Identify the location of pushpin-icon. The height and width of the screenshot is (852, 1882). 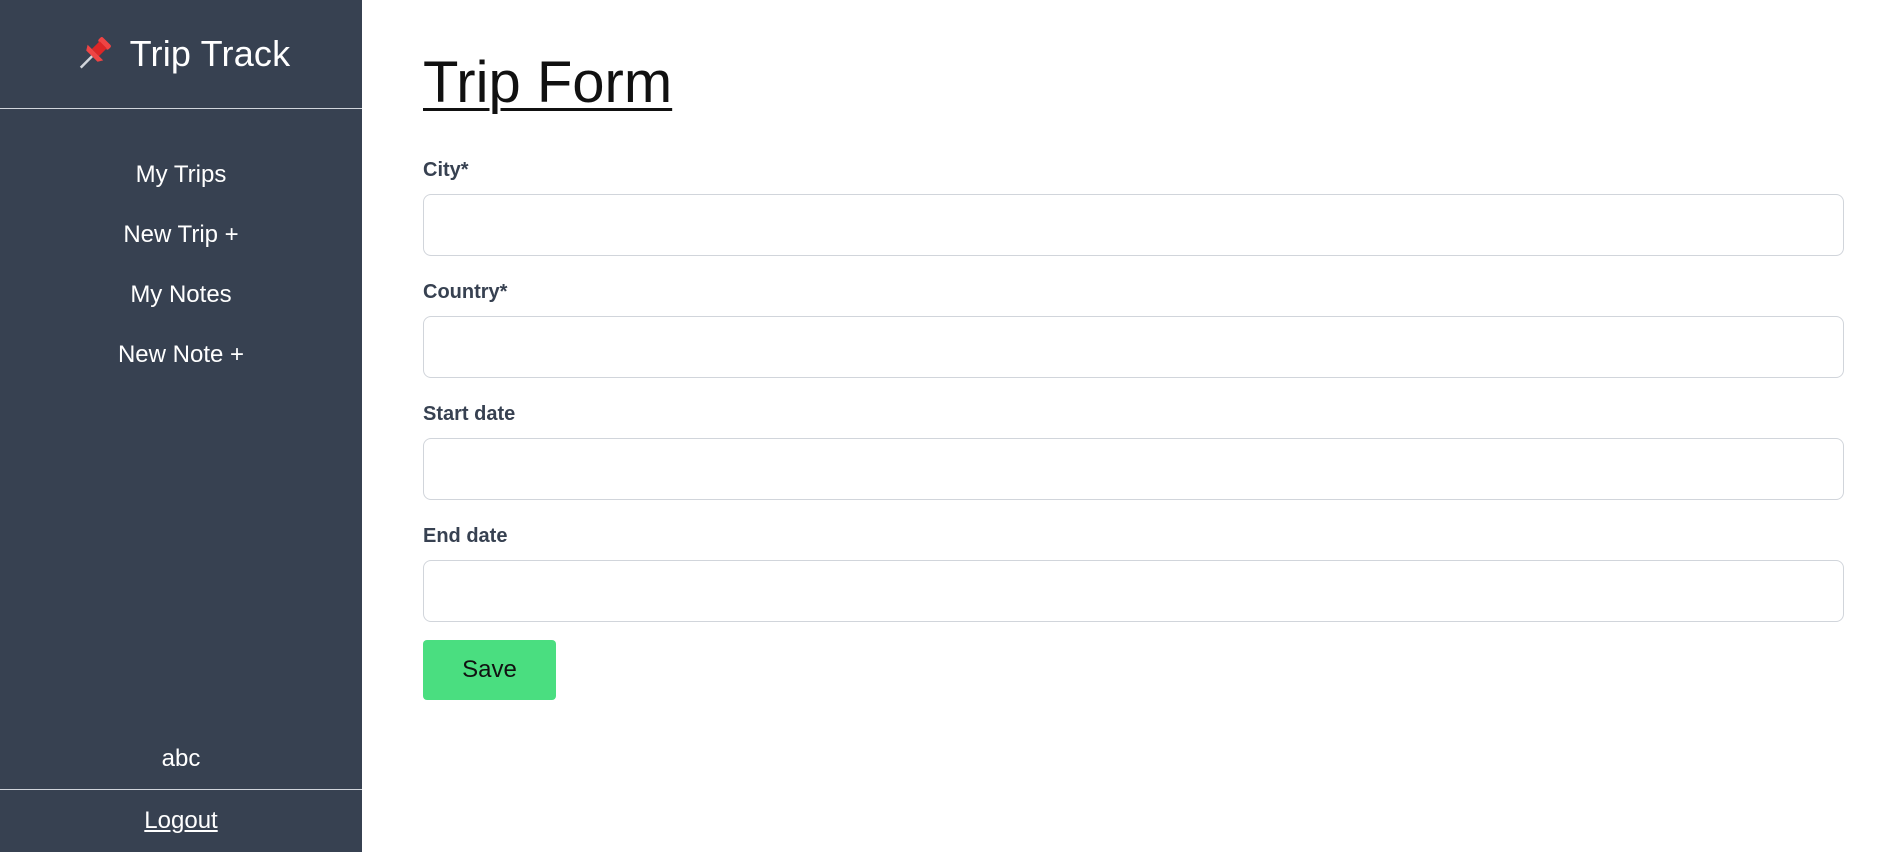
(94, 54).